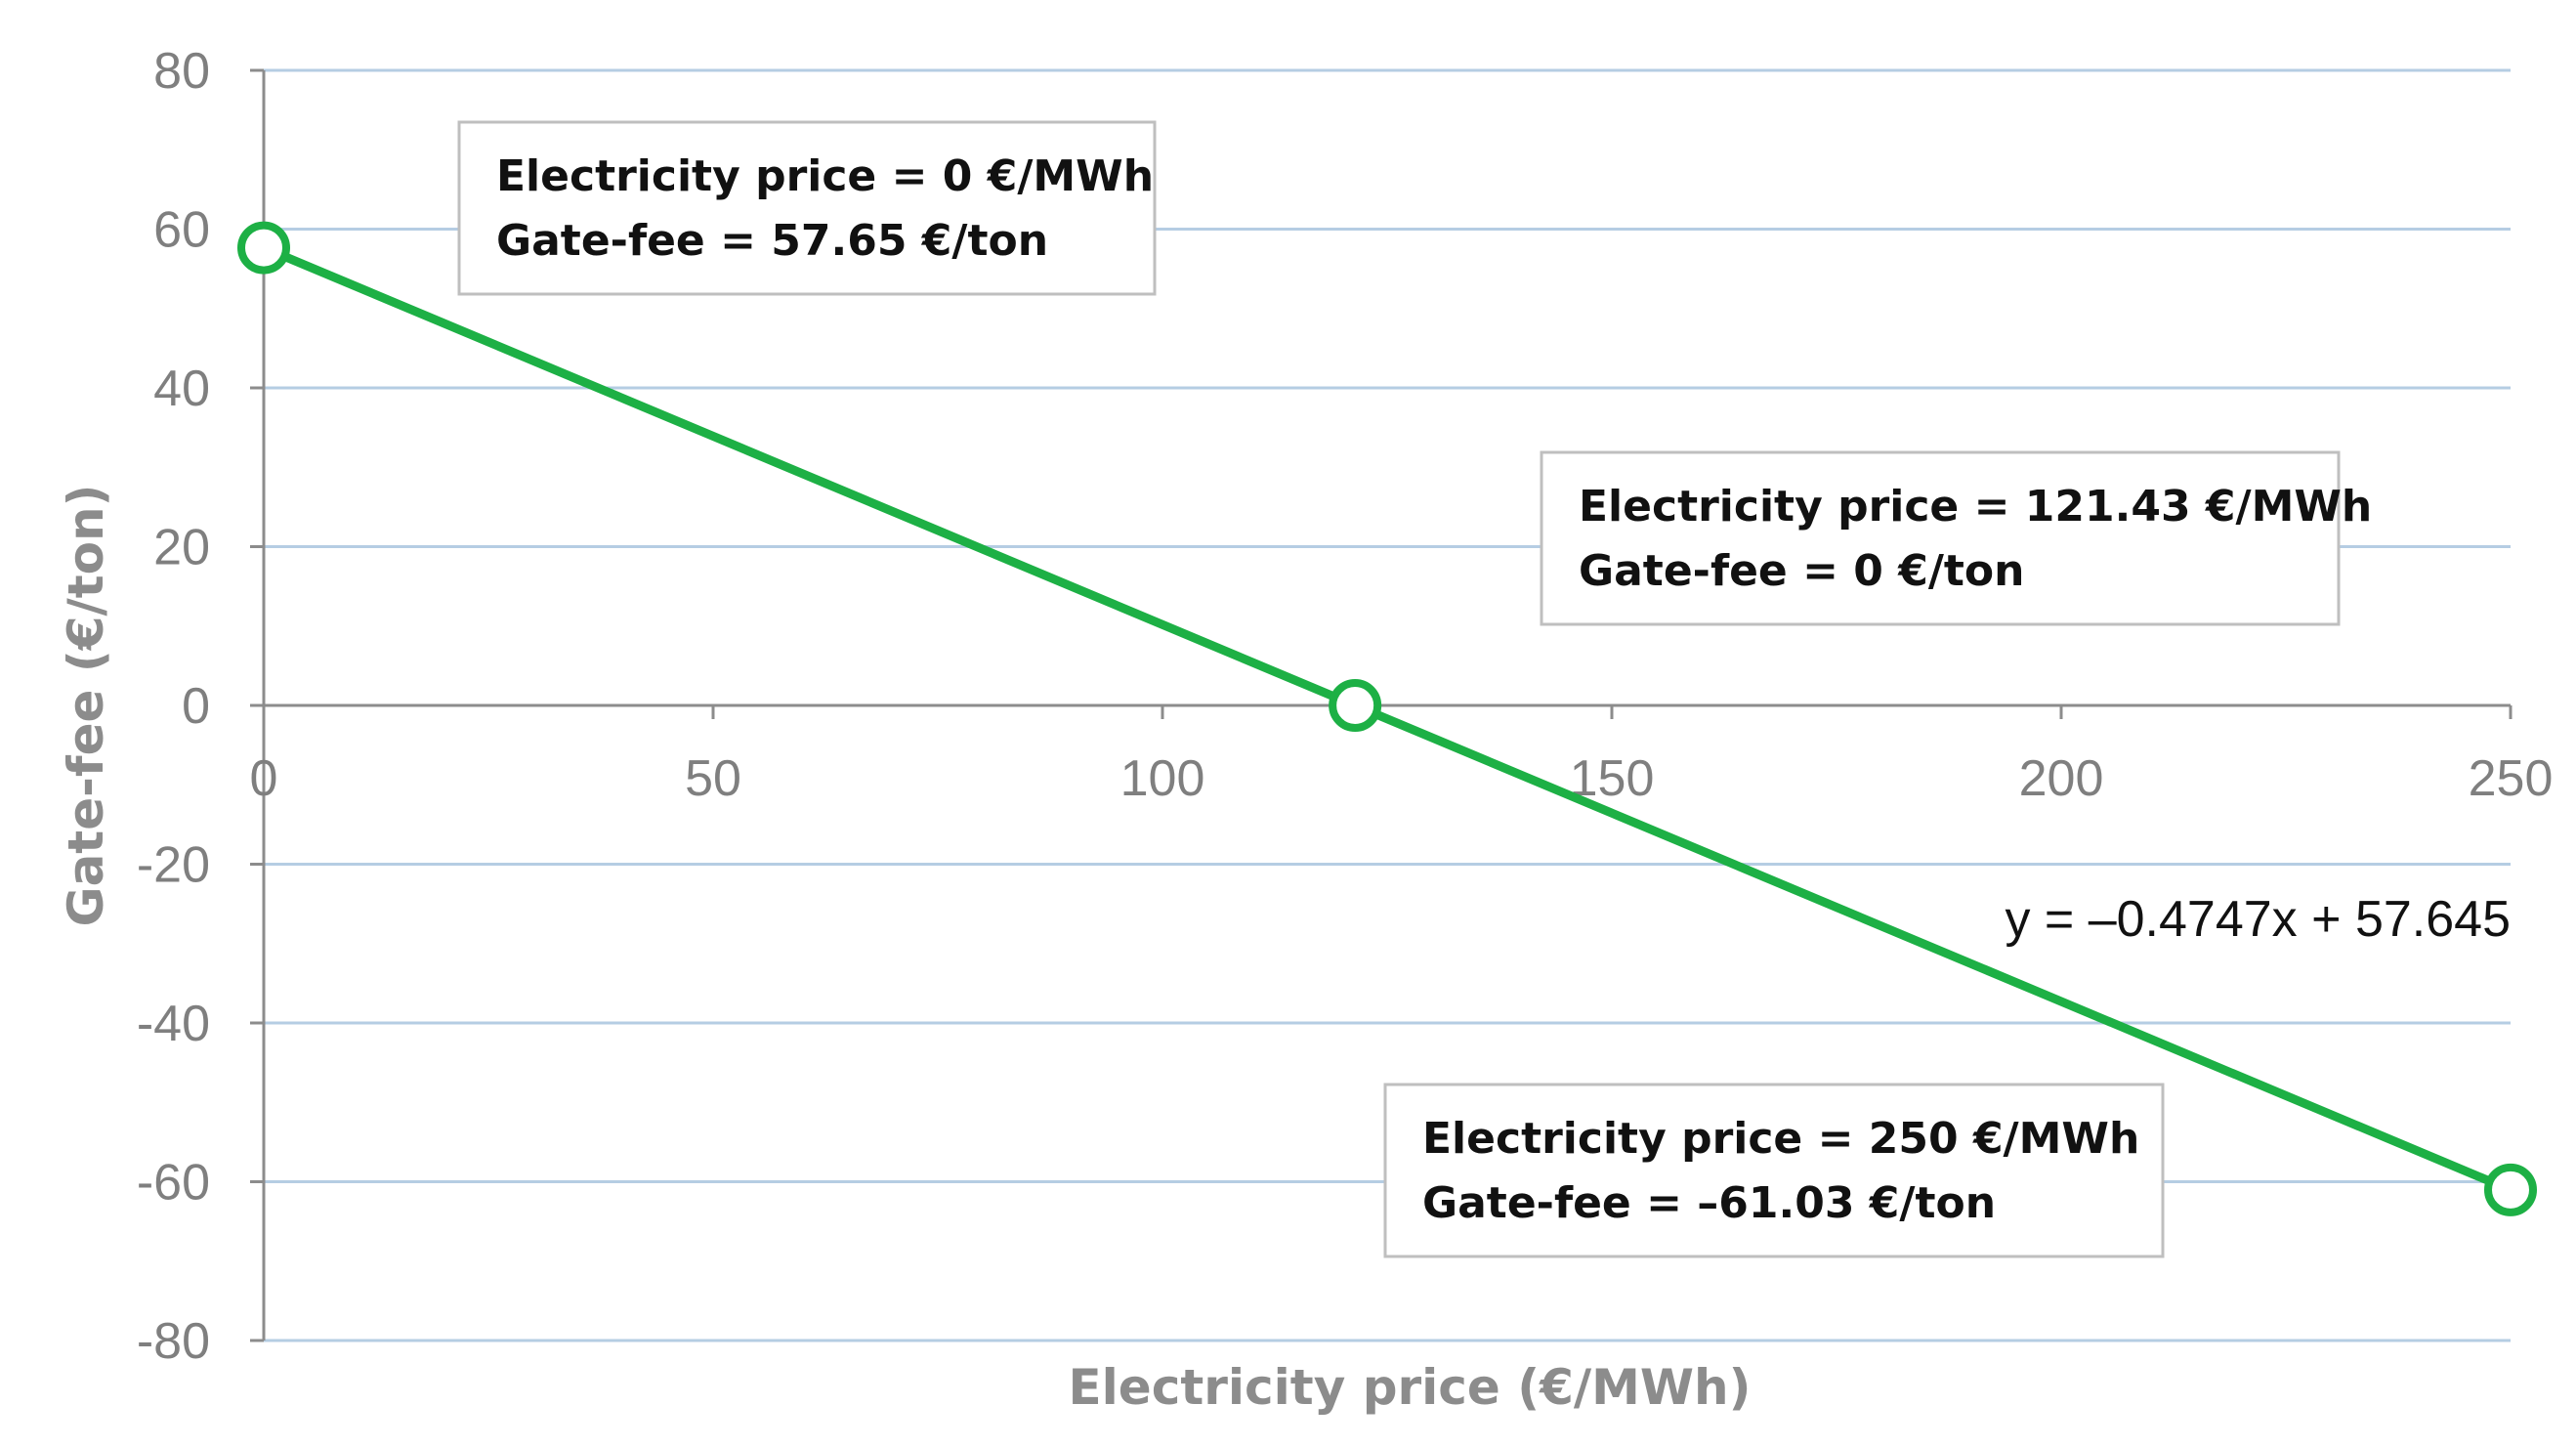 The image size is (2576, 1447). What do you see at coordinates (1409, 1387) in the screenshot?
I see `x-axis-title: Electricity price (€/MWh)` at bounding box center [1409, 1387].